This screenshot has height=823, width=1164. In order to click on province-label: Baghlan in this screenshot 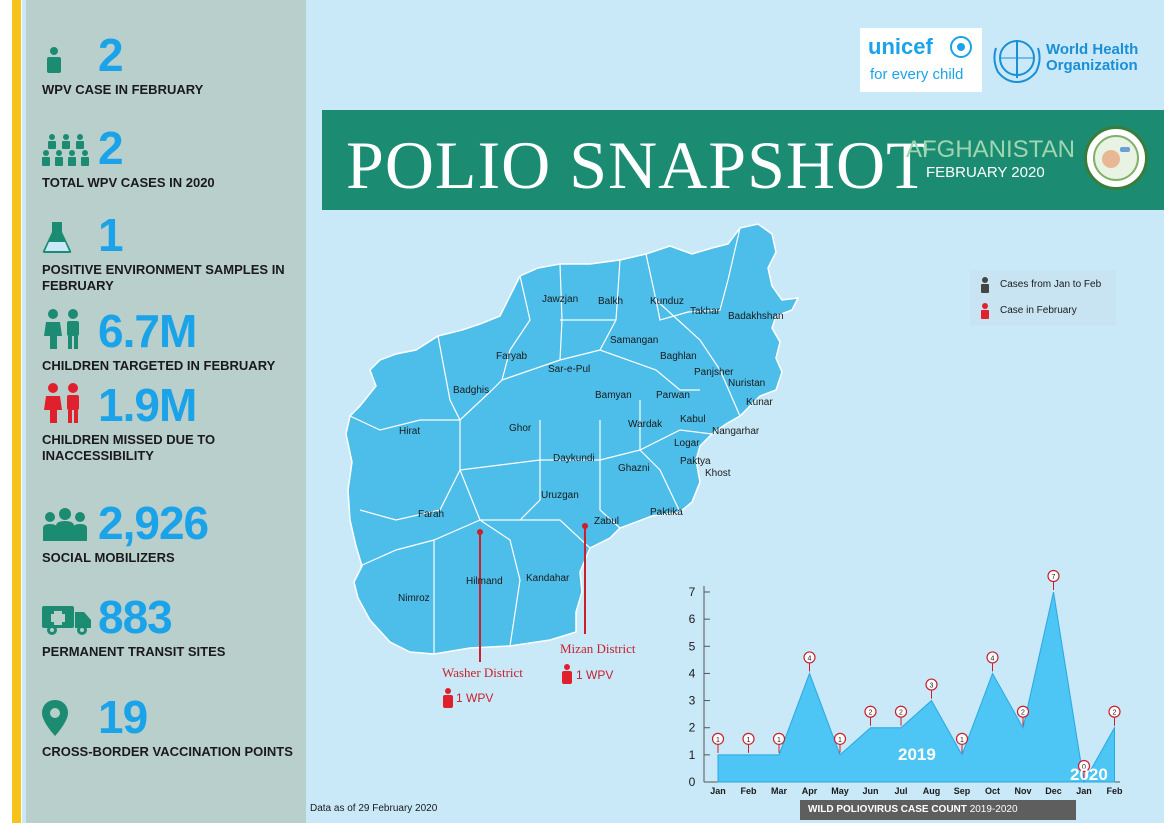, I will do `click(678, 356)`.